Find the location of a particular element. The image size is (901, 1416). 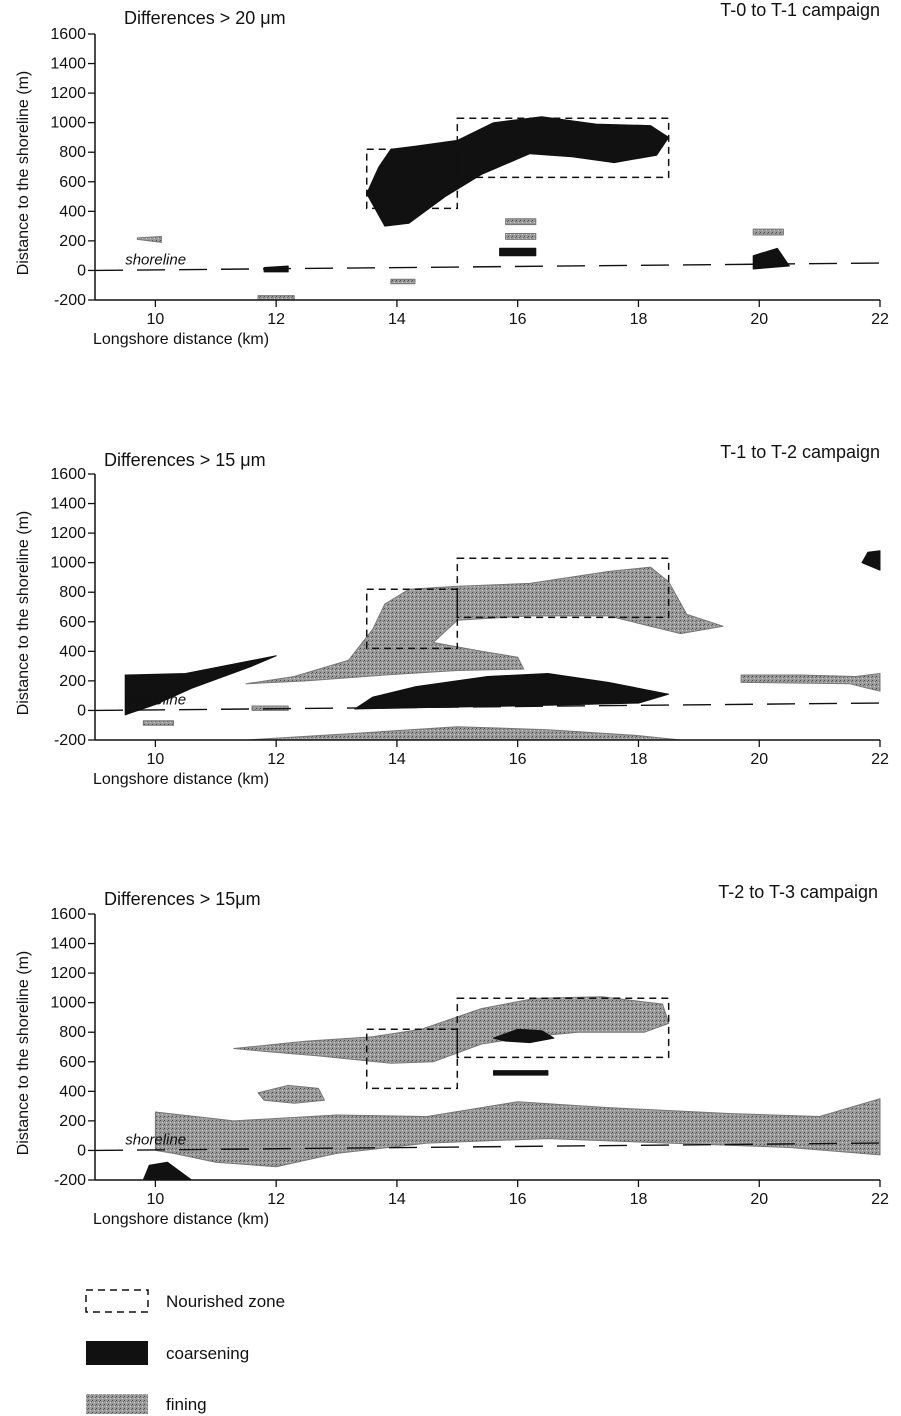

legend-swatch-coarsening is located at coordinates (117, 1353).